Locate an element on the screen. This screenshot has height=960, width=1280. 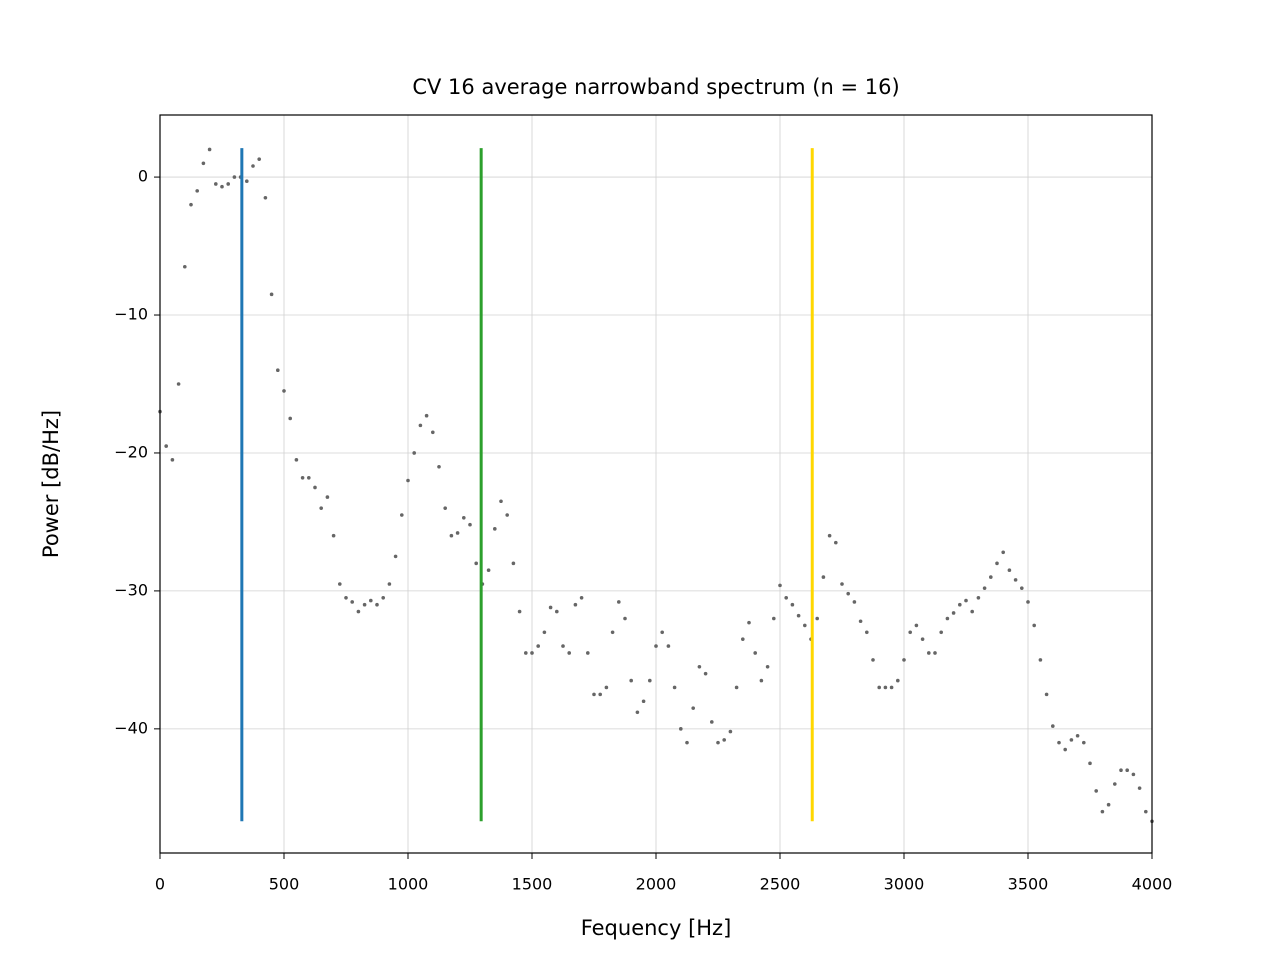
x-tick-label: 3500 is located at coordinates (1028, 884).